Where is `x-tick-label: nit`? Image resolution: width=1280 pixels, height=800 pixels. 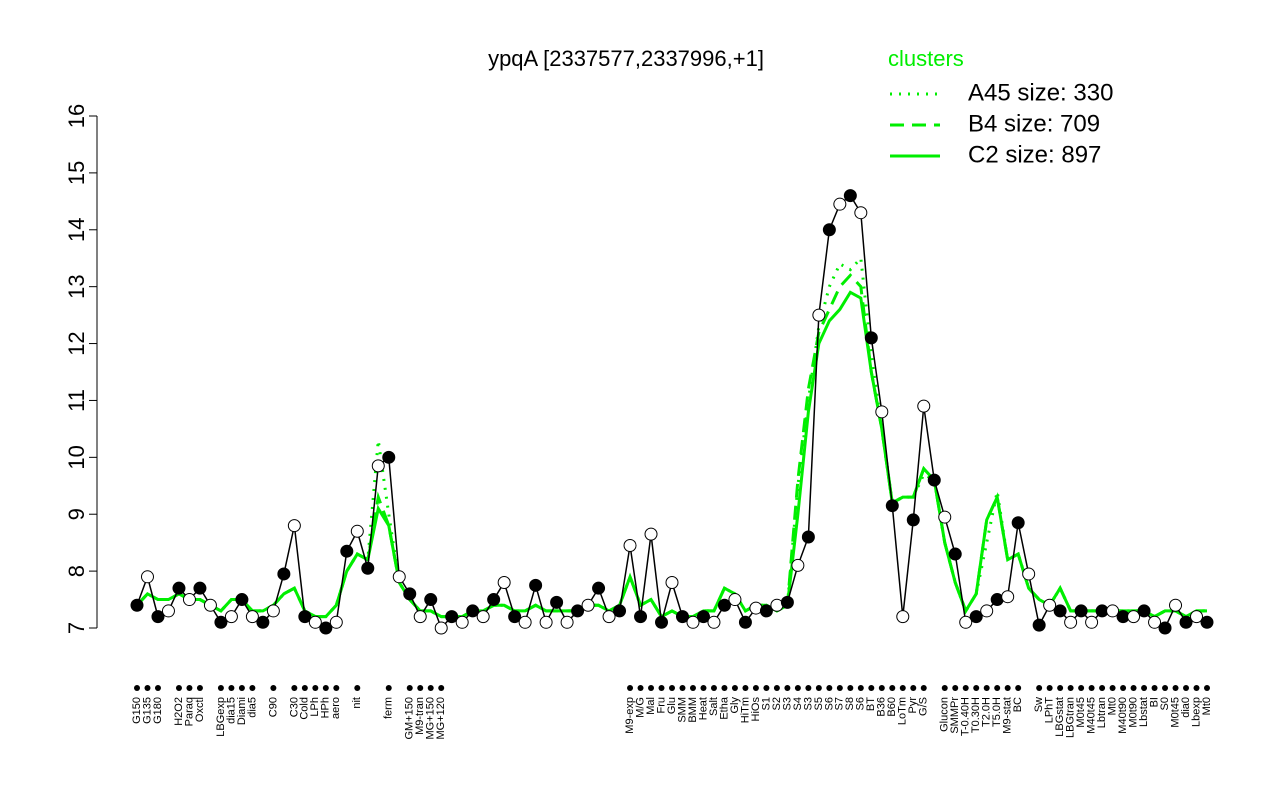 x-tick-label: nit is located at coordinates (357, 703).